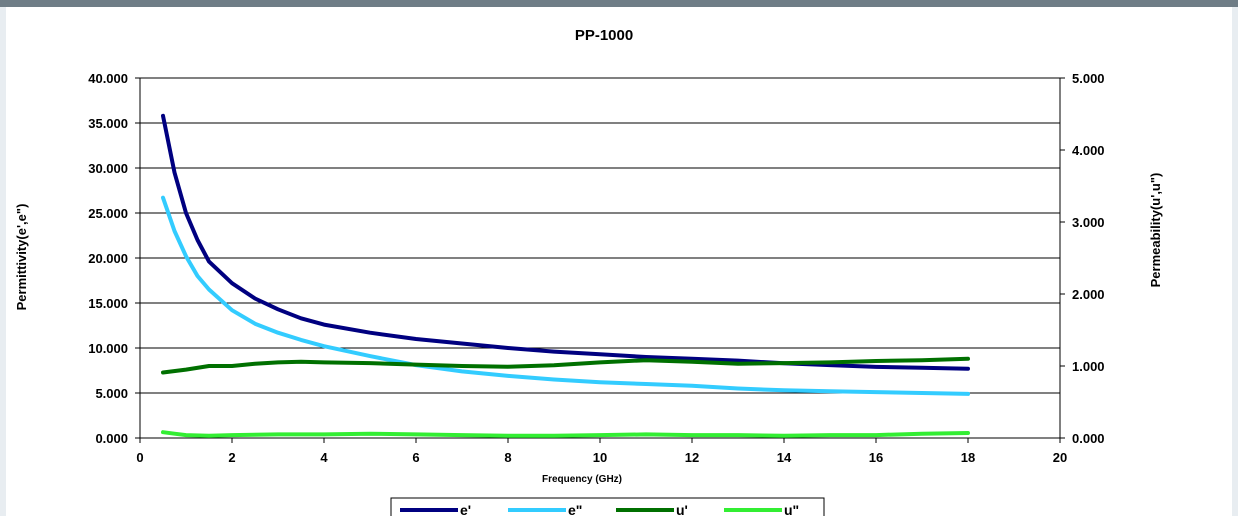 The image size is (1238, 516). I want to click on left-border, so click(3, 261).